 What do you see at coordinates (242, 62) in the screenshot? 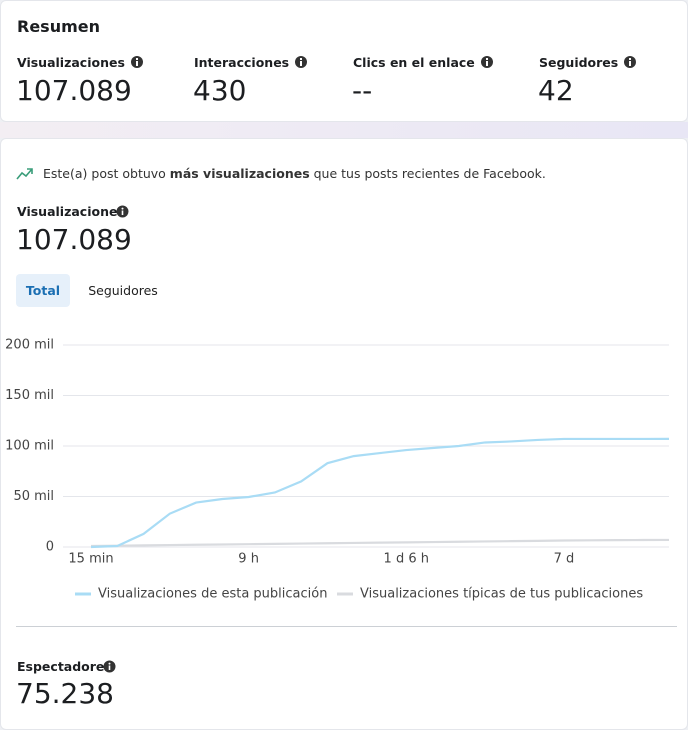
I see `metric-label: Interacciones` at bounding box center [242, 62].